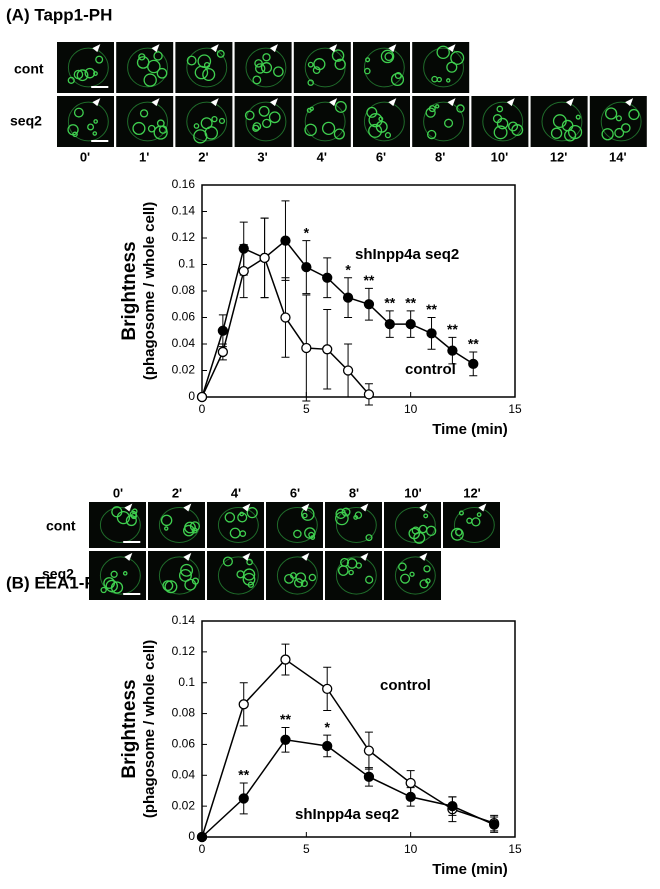  I want to click on series-line, so click(348, 788).